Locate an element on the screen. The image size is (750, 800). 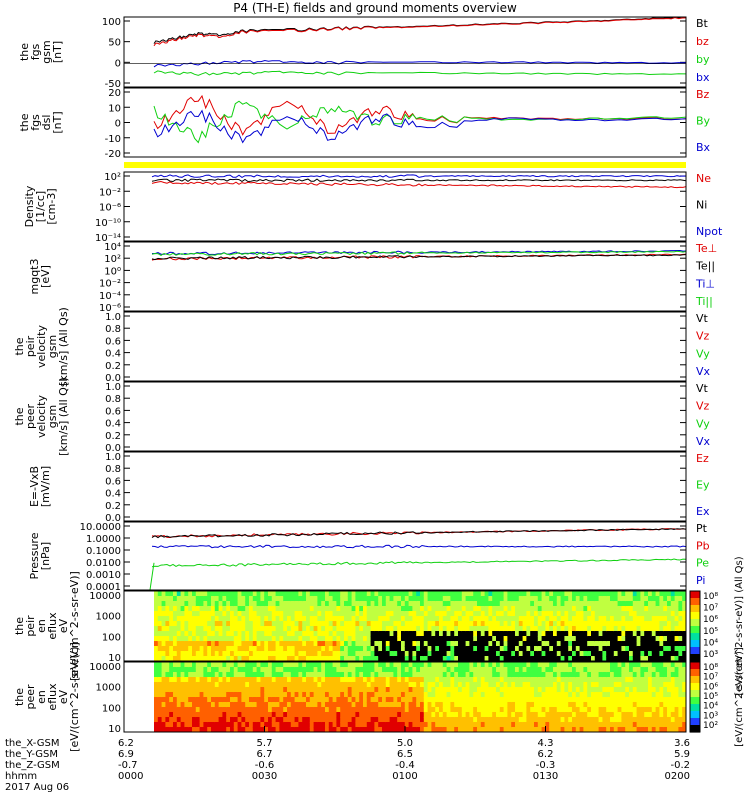
y-tick-label: 10⁻⁴ is located at coordinates (110, 296).